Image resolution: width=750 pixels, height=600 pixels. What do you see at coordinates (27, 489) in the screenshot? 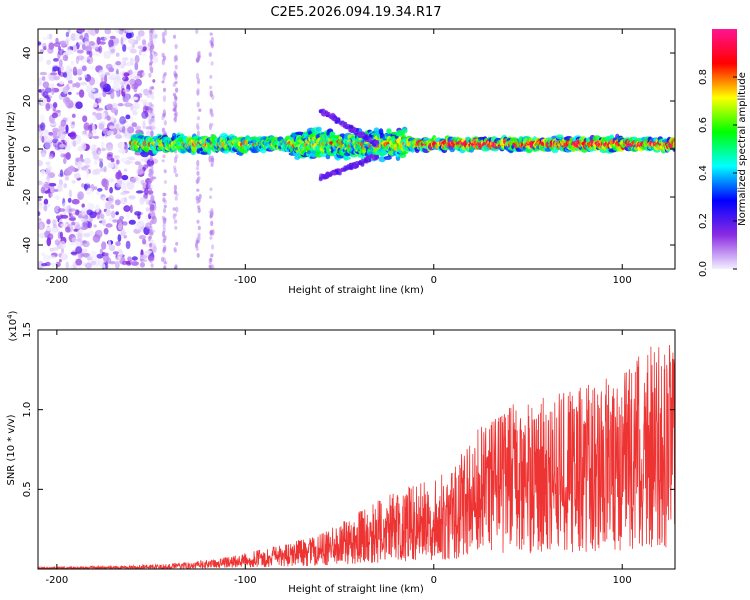
I see `y-tick-label: 0.5` at bounding box center [27, 489].